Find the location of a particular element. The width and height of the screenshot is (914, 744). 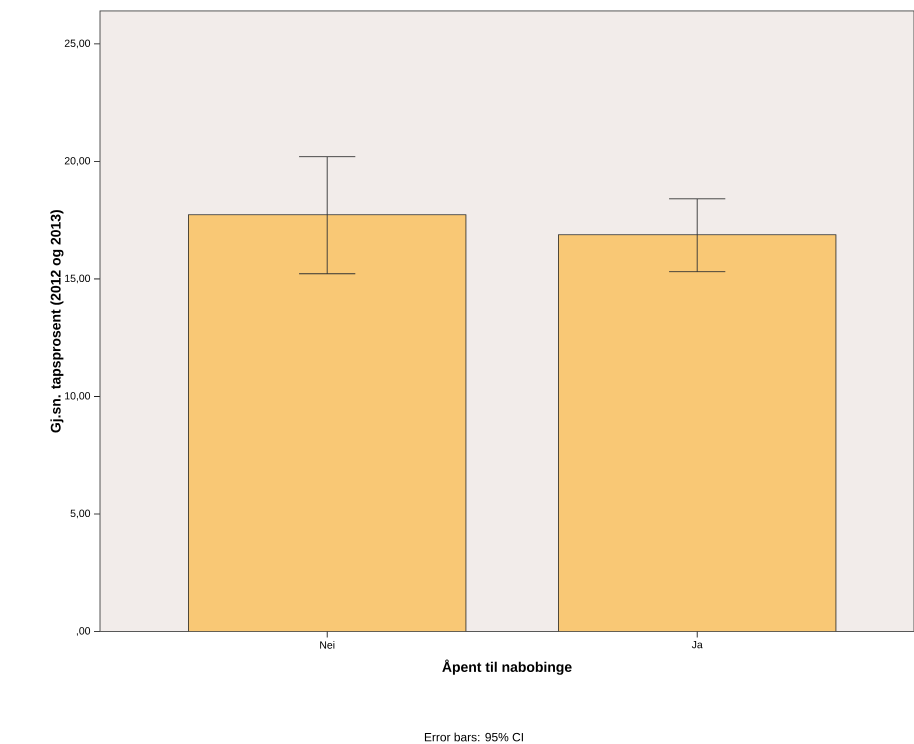

x-tick-label: Ja is located at coordinates (697, 644).